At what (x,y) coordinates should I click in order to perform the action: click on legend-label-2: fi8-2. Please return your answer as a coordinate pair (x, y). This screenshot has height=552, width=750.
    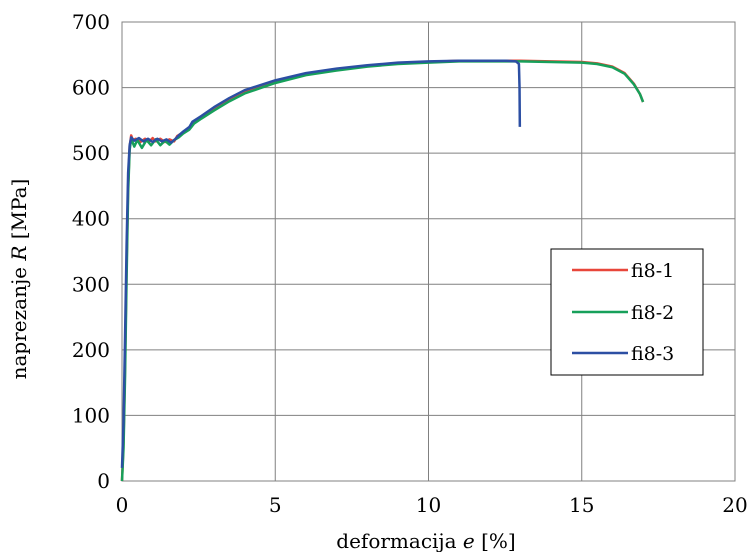
    Looking at the image, I should click on (652, 313).